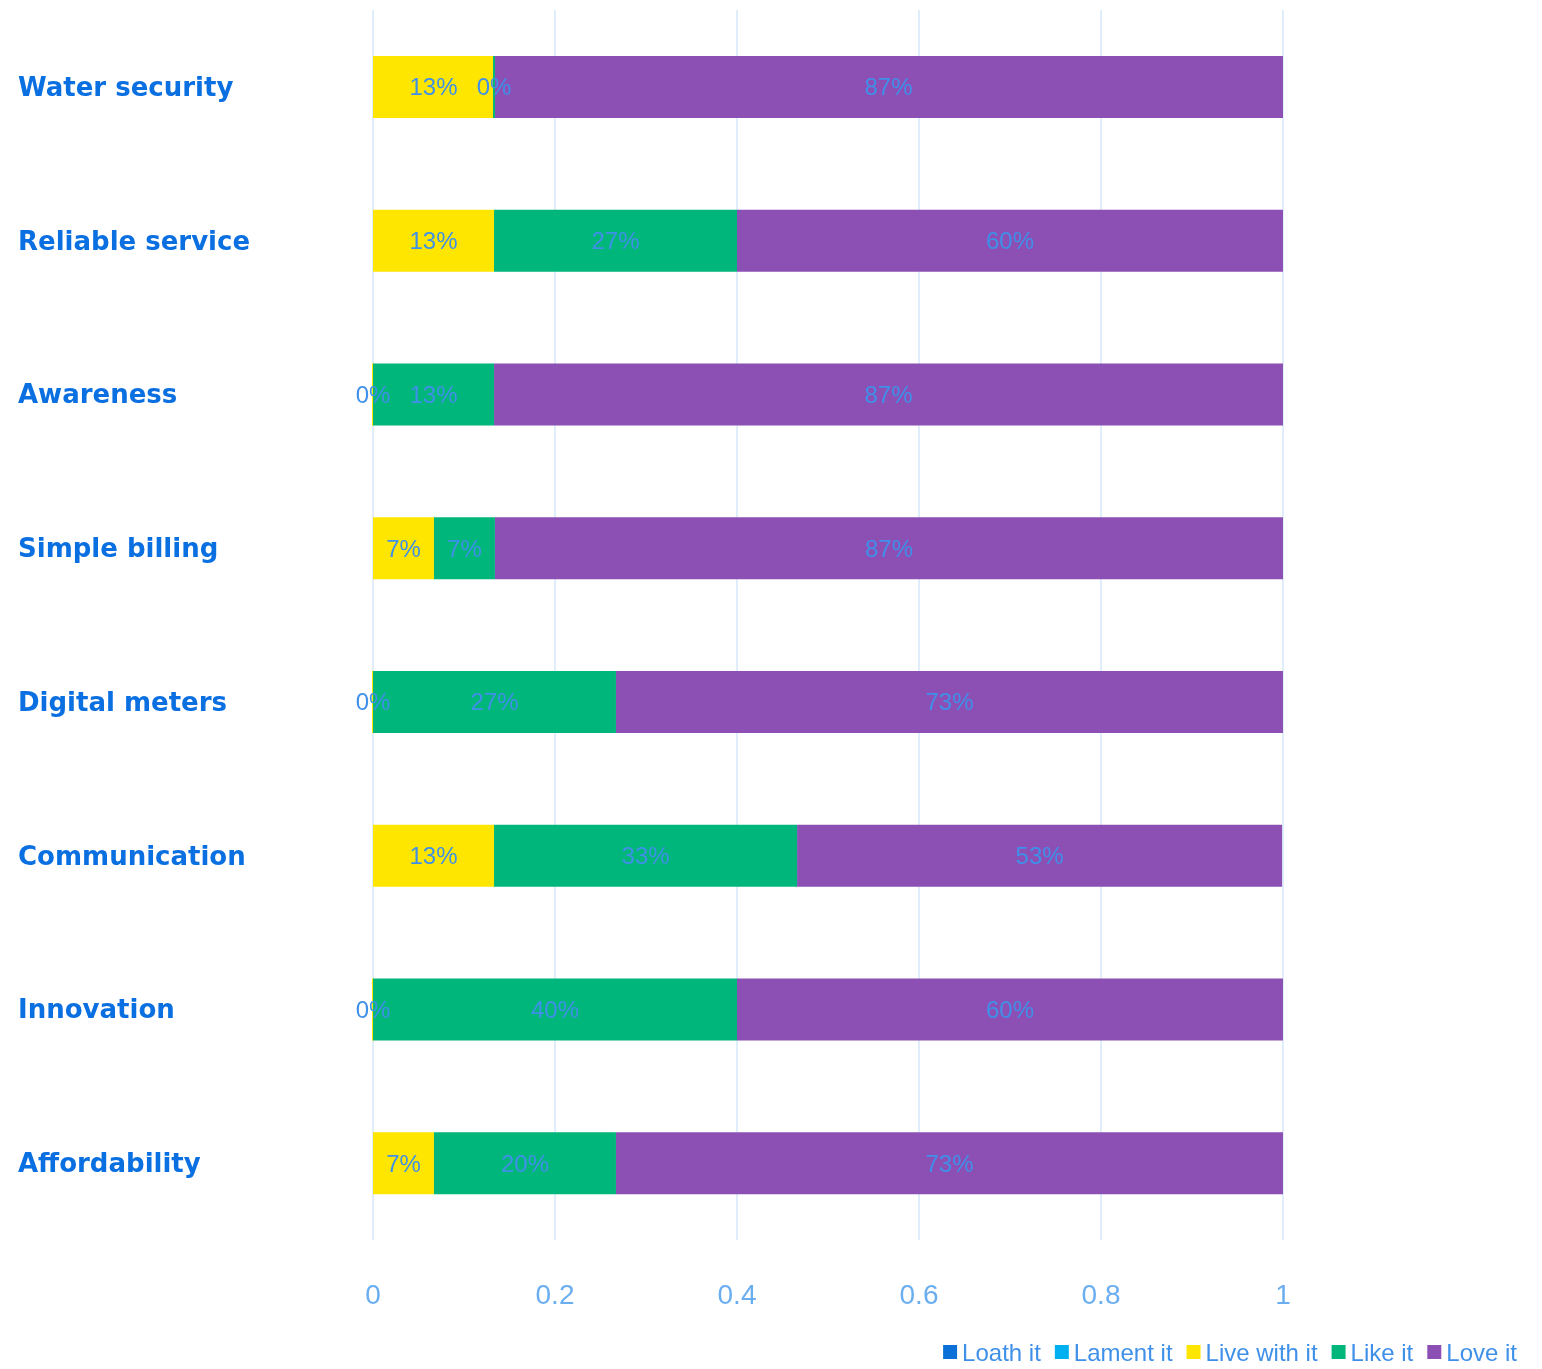 Image resolution: width=1542 pixels, height=1369 pixels. Describe the element at coordinates (555, 1294) in the screenshot. I see `x-tick-label: 0.2` at that location.